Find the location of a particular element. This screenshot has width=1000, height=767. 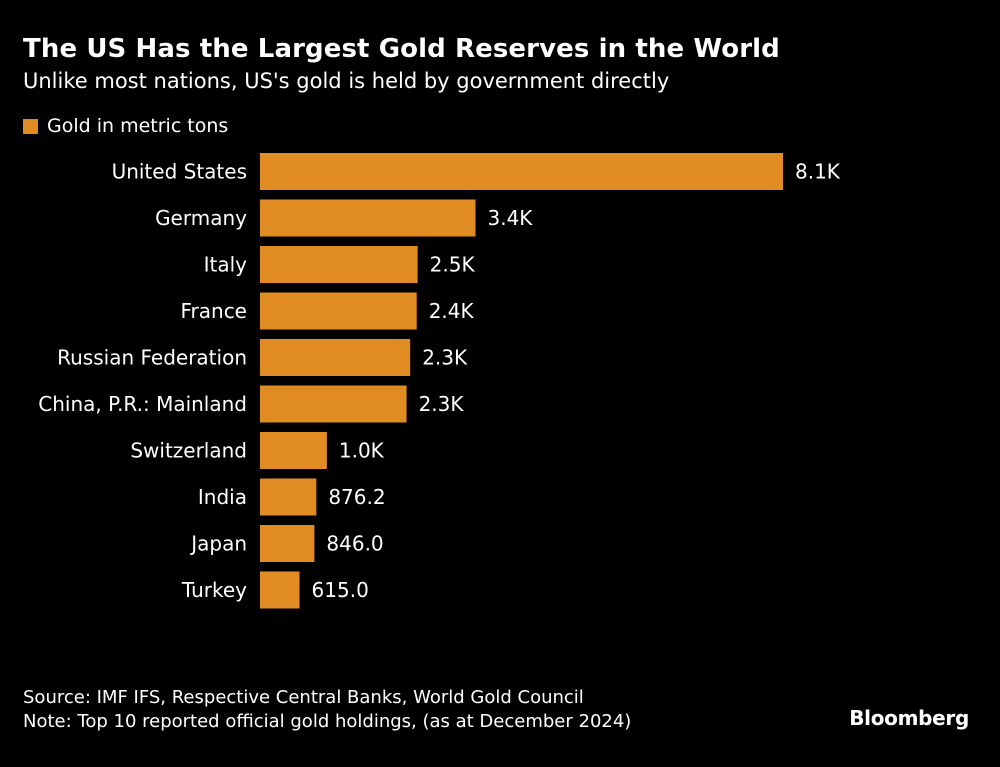

legend: Gold in metric tons is located at coordinates (125, 126).